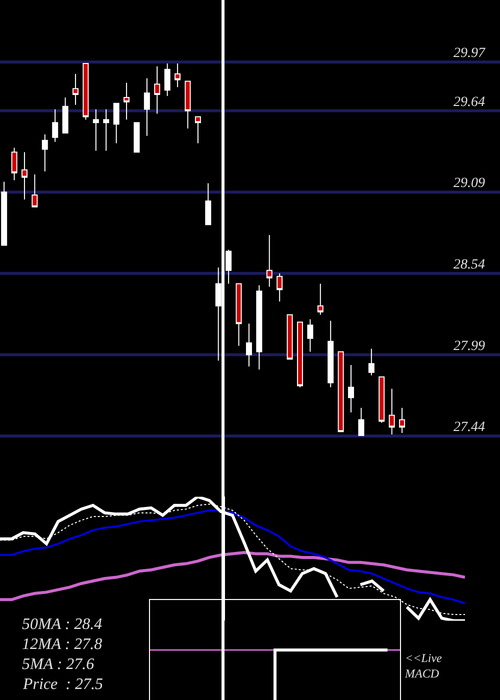  Describe the element at coordinates (469, 184) in the screenshot. I see `y-tick-label: 29.09` at that location.